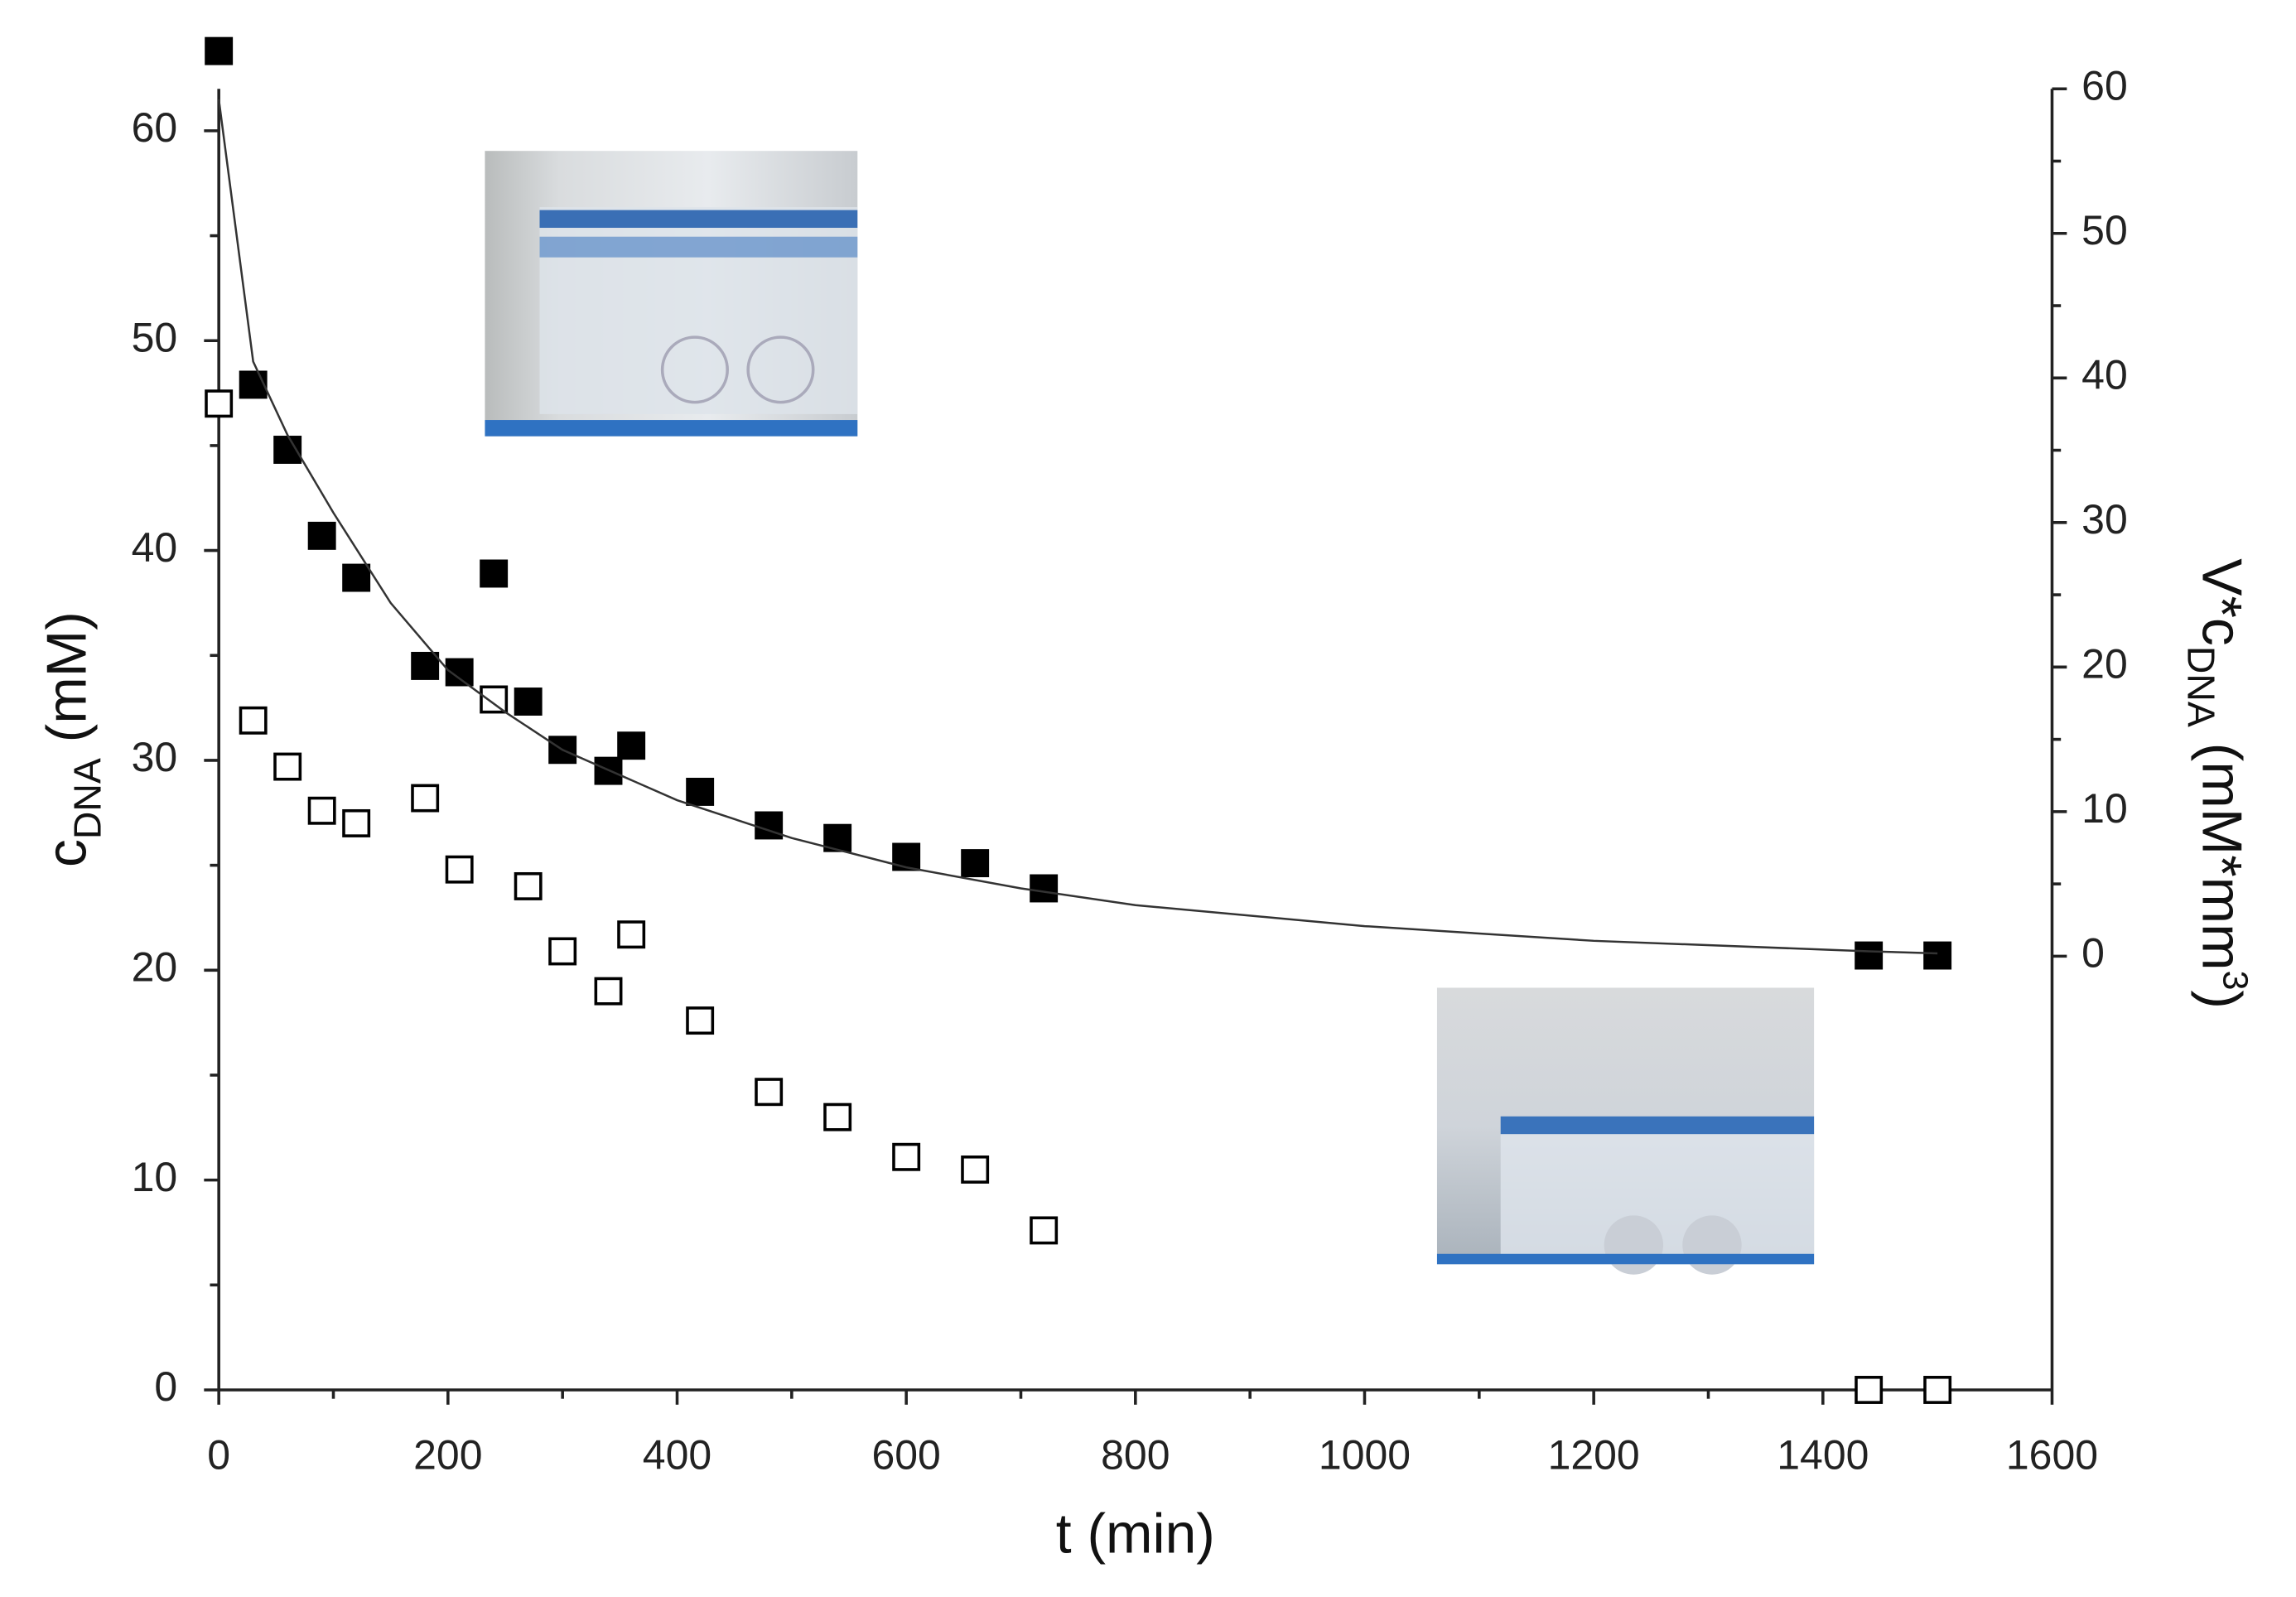 The image size is (2296, 1597). What do you see at coordinates (2104, 809) in the screenshot?
I see `y2-tick-label: 10` at bounding box center [2104, 809].